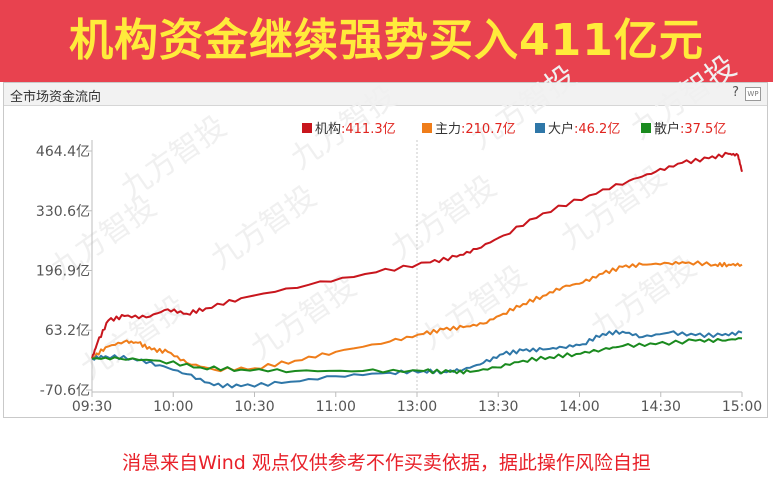 The height and width of the screenshot is (488, 773). Describe the element at coordinates (65, 391) in the screenshot. I see `y-tick-label: -70.6亿` at that location.